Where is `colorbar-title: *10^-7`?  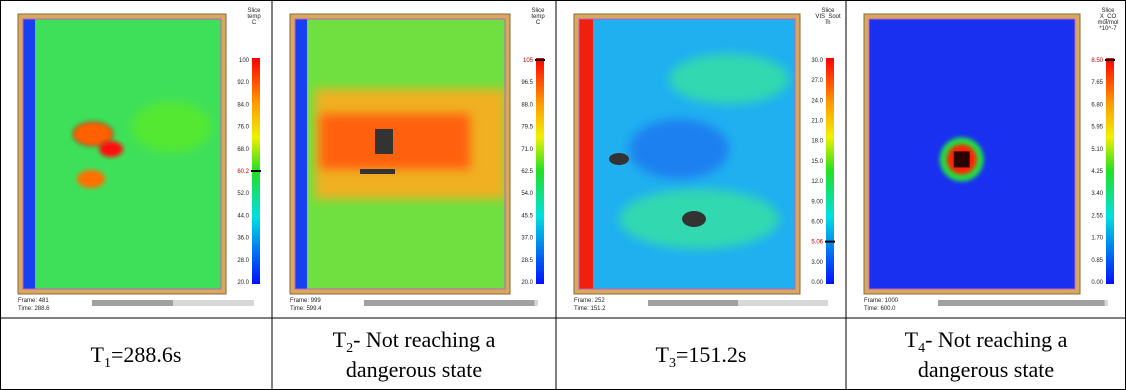 colorbar-title: *10^-7 is located at coordinates (1108, 29).